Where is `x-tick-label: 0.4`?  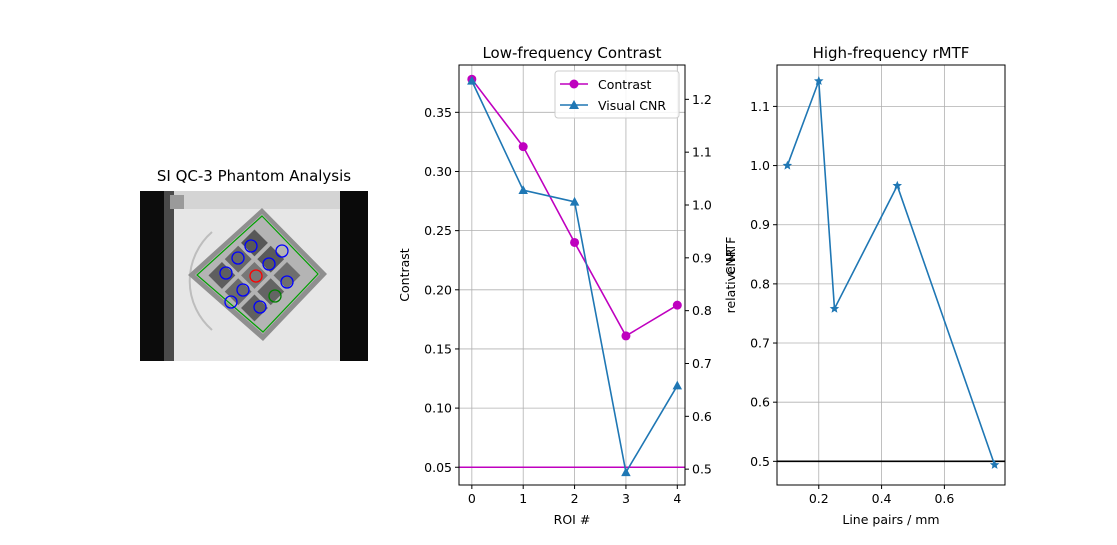 x-tick-label: 0.4 is located at coordinates (882, 498).